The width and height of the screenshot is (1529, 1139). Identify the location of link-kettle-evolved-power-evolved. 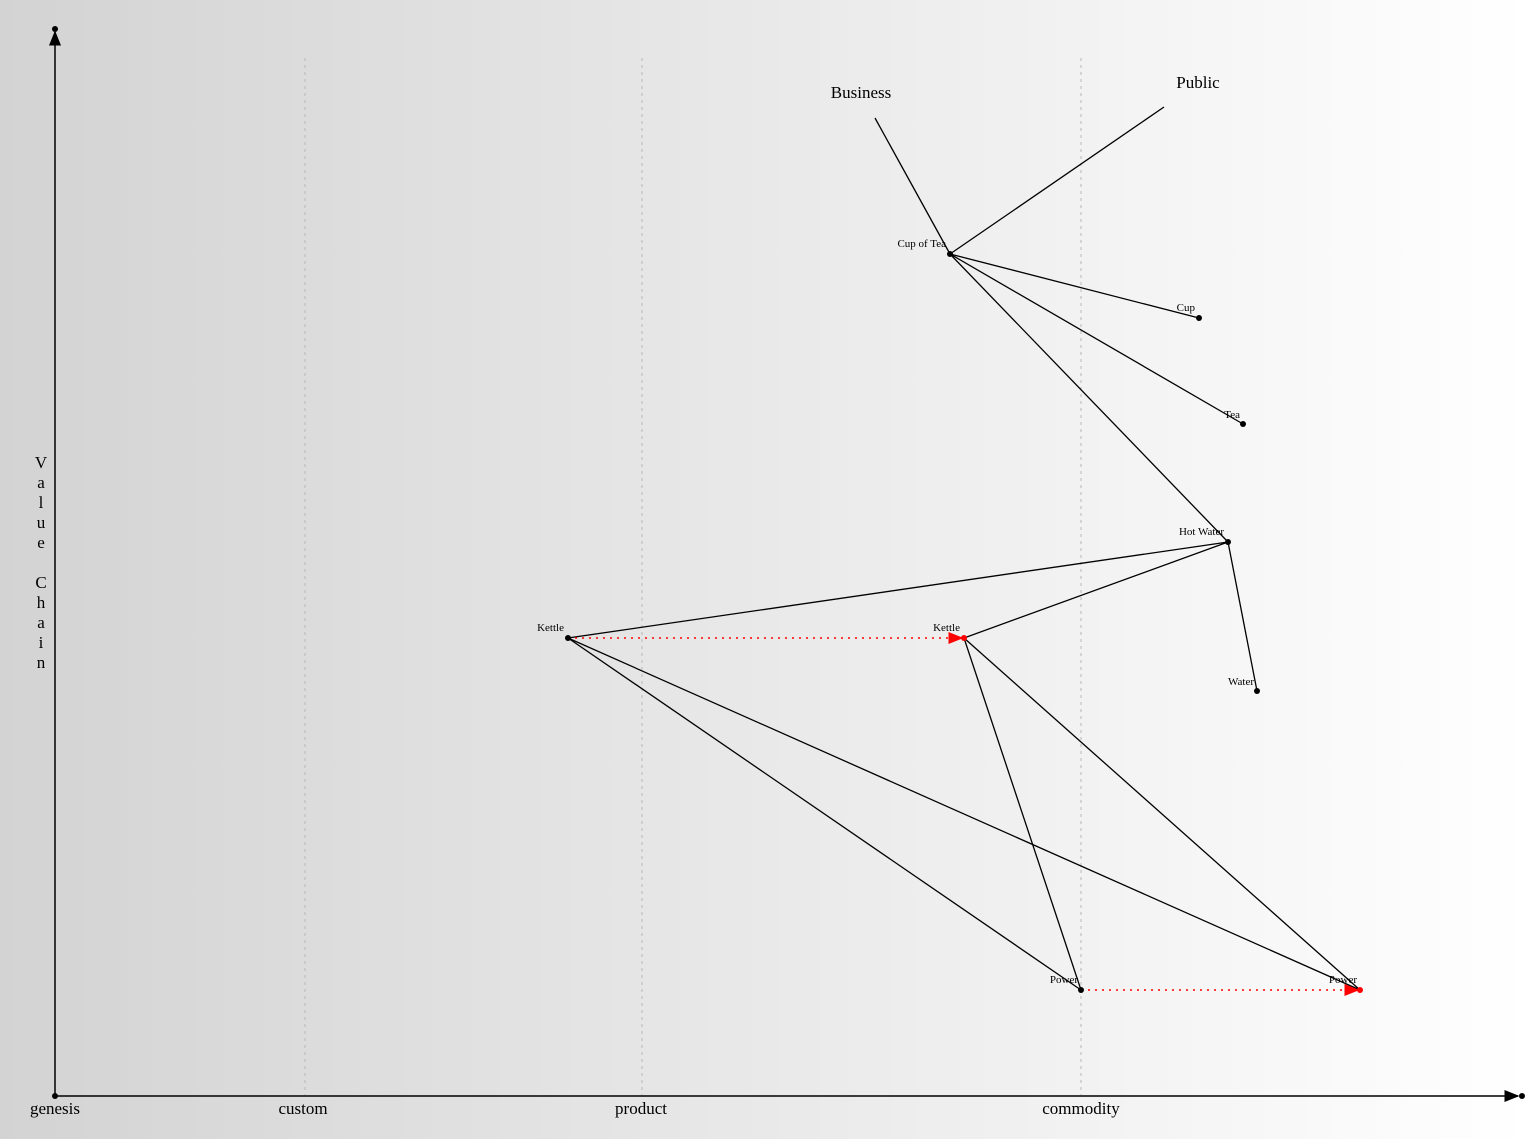
(1162, 814).